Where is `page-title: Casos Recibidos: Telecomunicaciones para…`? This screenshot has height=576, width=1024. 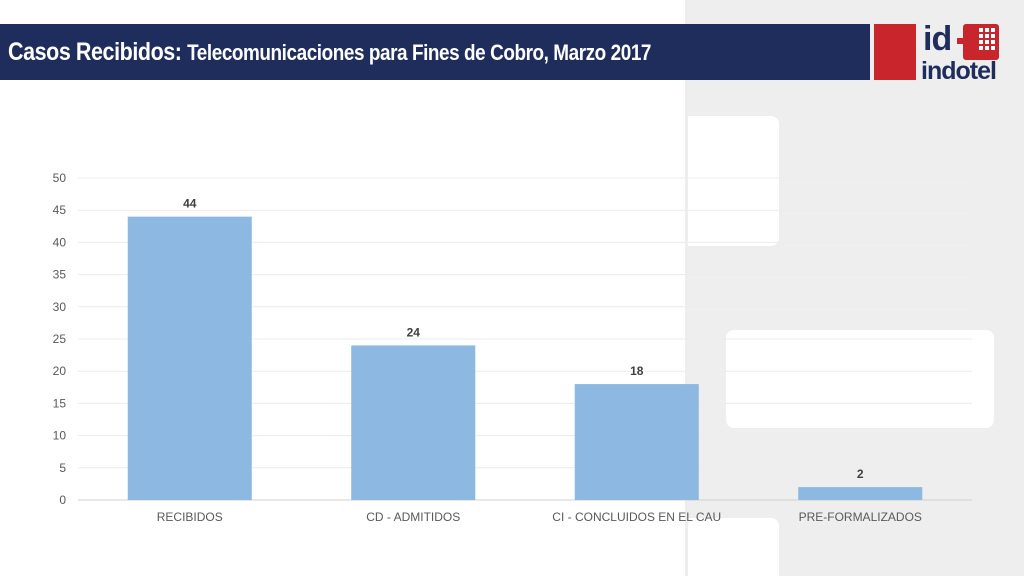
page-title: Casos Recibidos: Telecomunicaciones para… is located at coordinates (329, 52).